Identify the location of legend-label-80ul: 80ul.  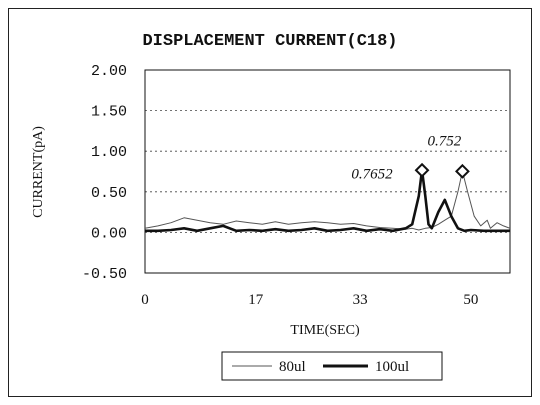
(292, 367).